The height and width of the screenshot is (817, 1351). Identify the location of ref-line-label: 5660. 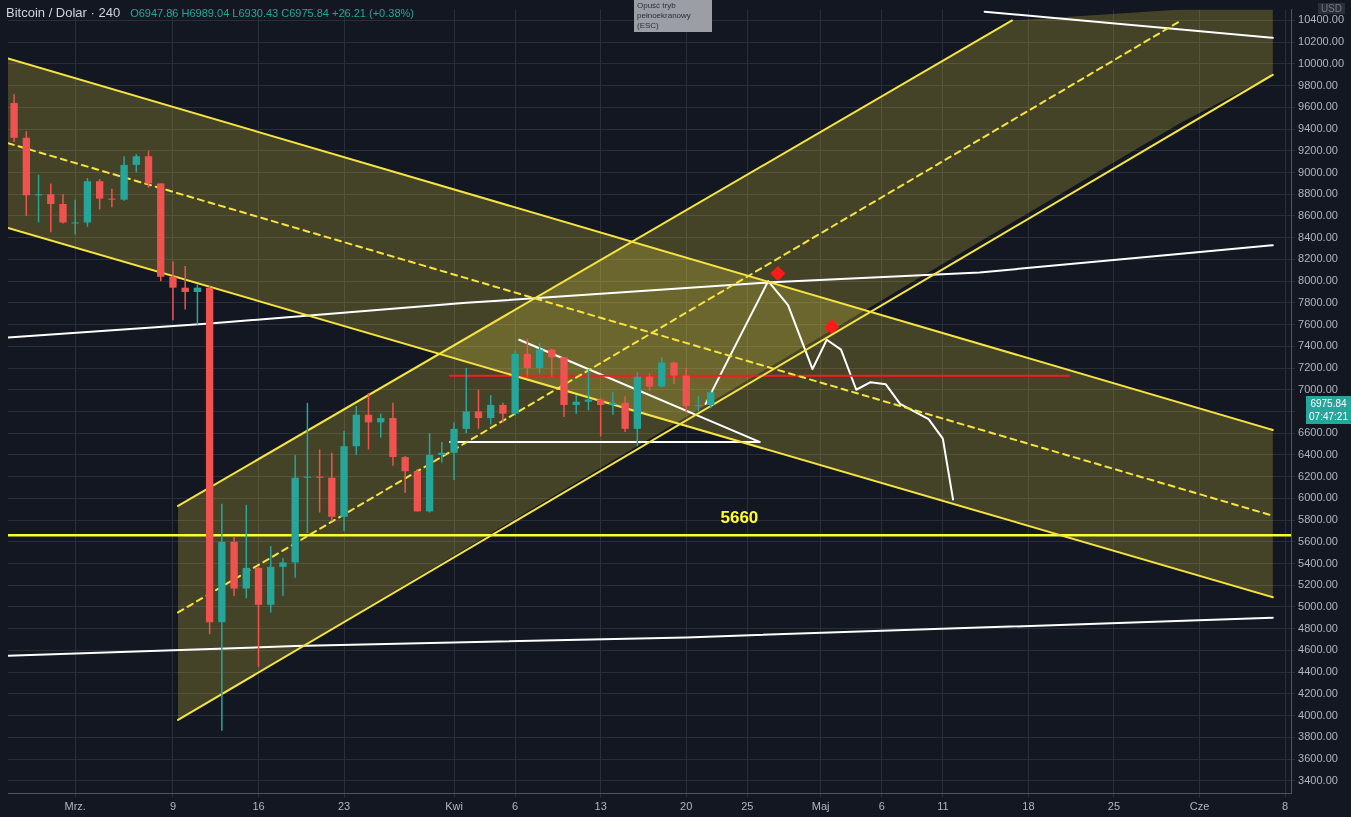
(739, 518).